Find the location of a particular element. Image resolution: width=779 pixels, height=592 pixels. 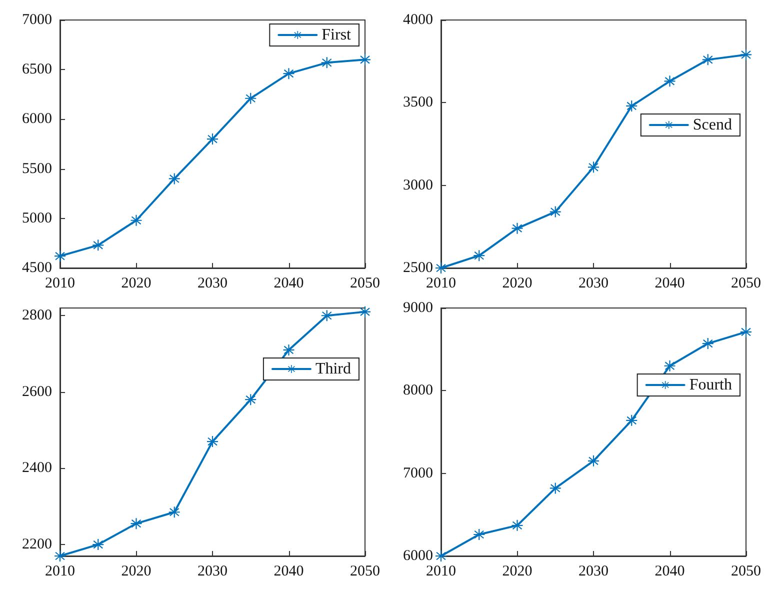

y-tick-label: 9000 is located at coordinates (418, 308).